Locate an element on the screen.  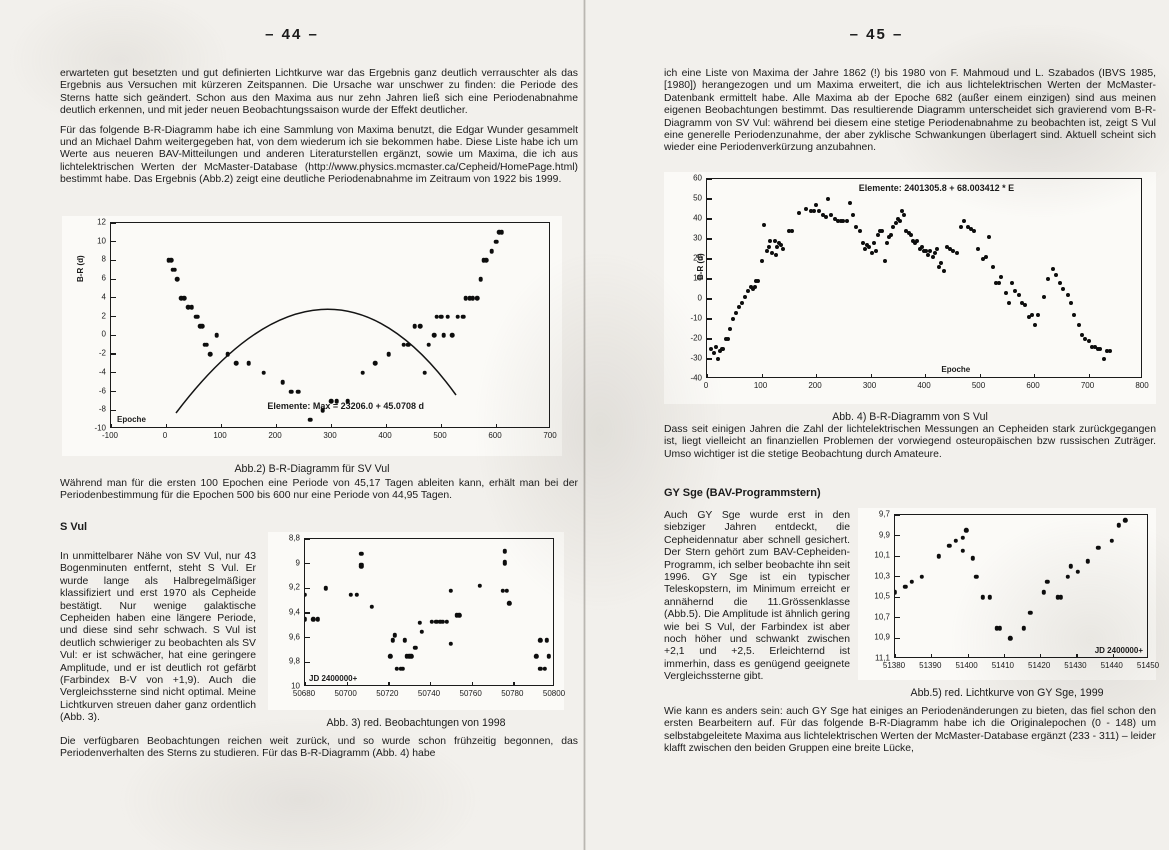
abb4-xtick: 800 is located at coordinates (1142, 385).